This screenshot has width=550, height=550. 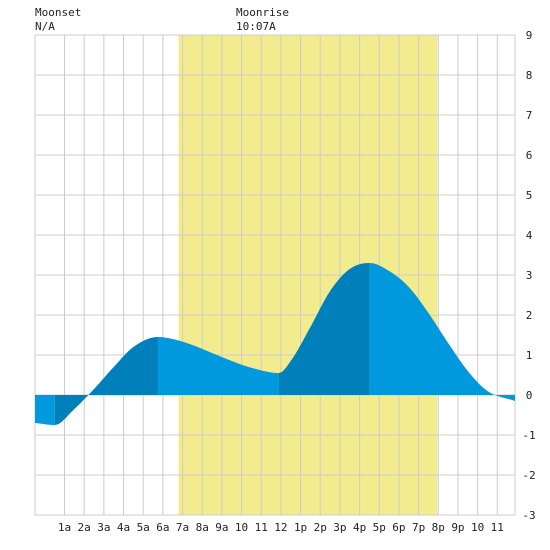 I want to click on x-tick-label: 6a, so click(x=162, y=527).